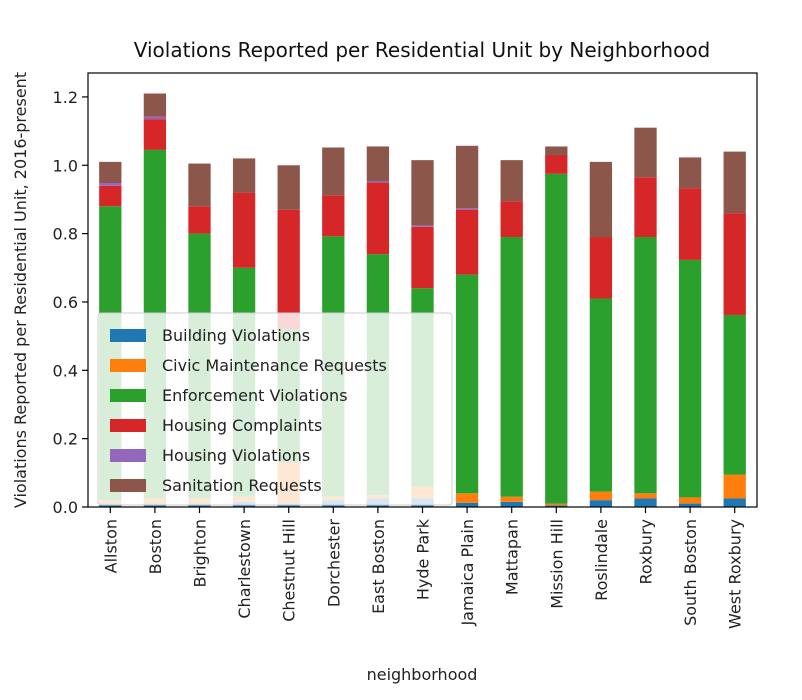 This screenshot has height=700, width=802. I want to click on y-axis: 0.0 0.2 0.4 0.6 0.8 1.0 1.2, so click(70, 302).